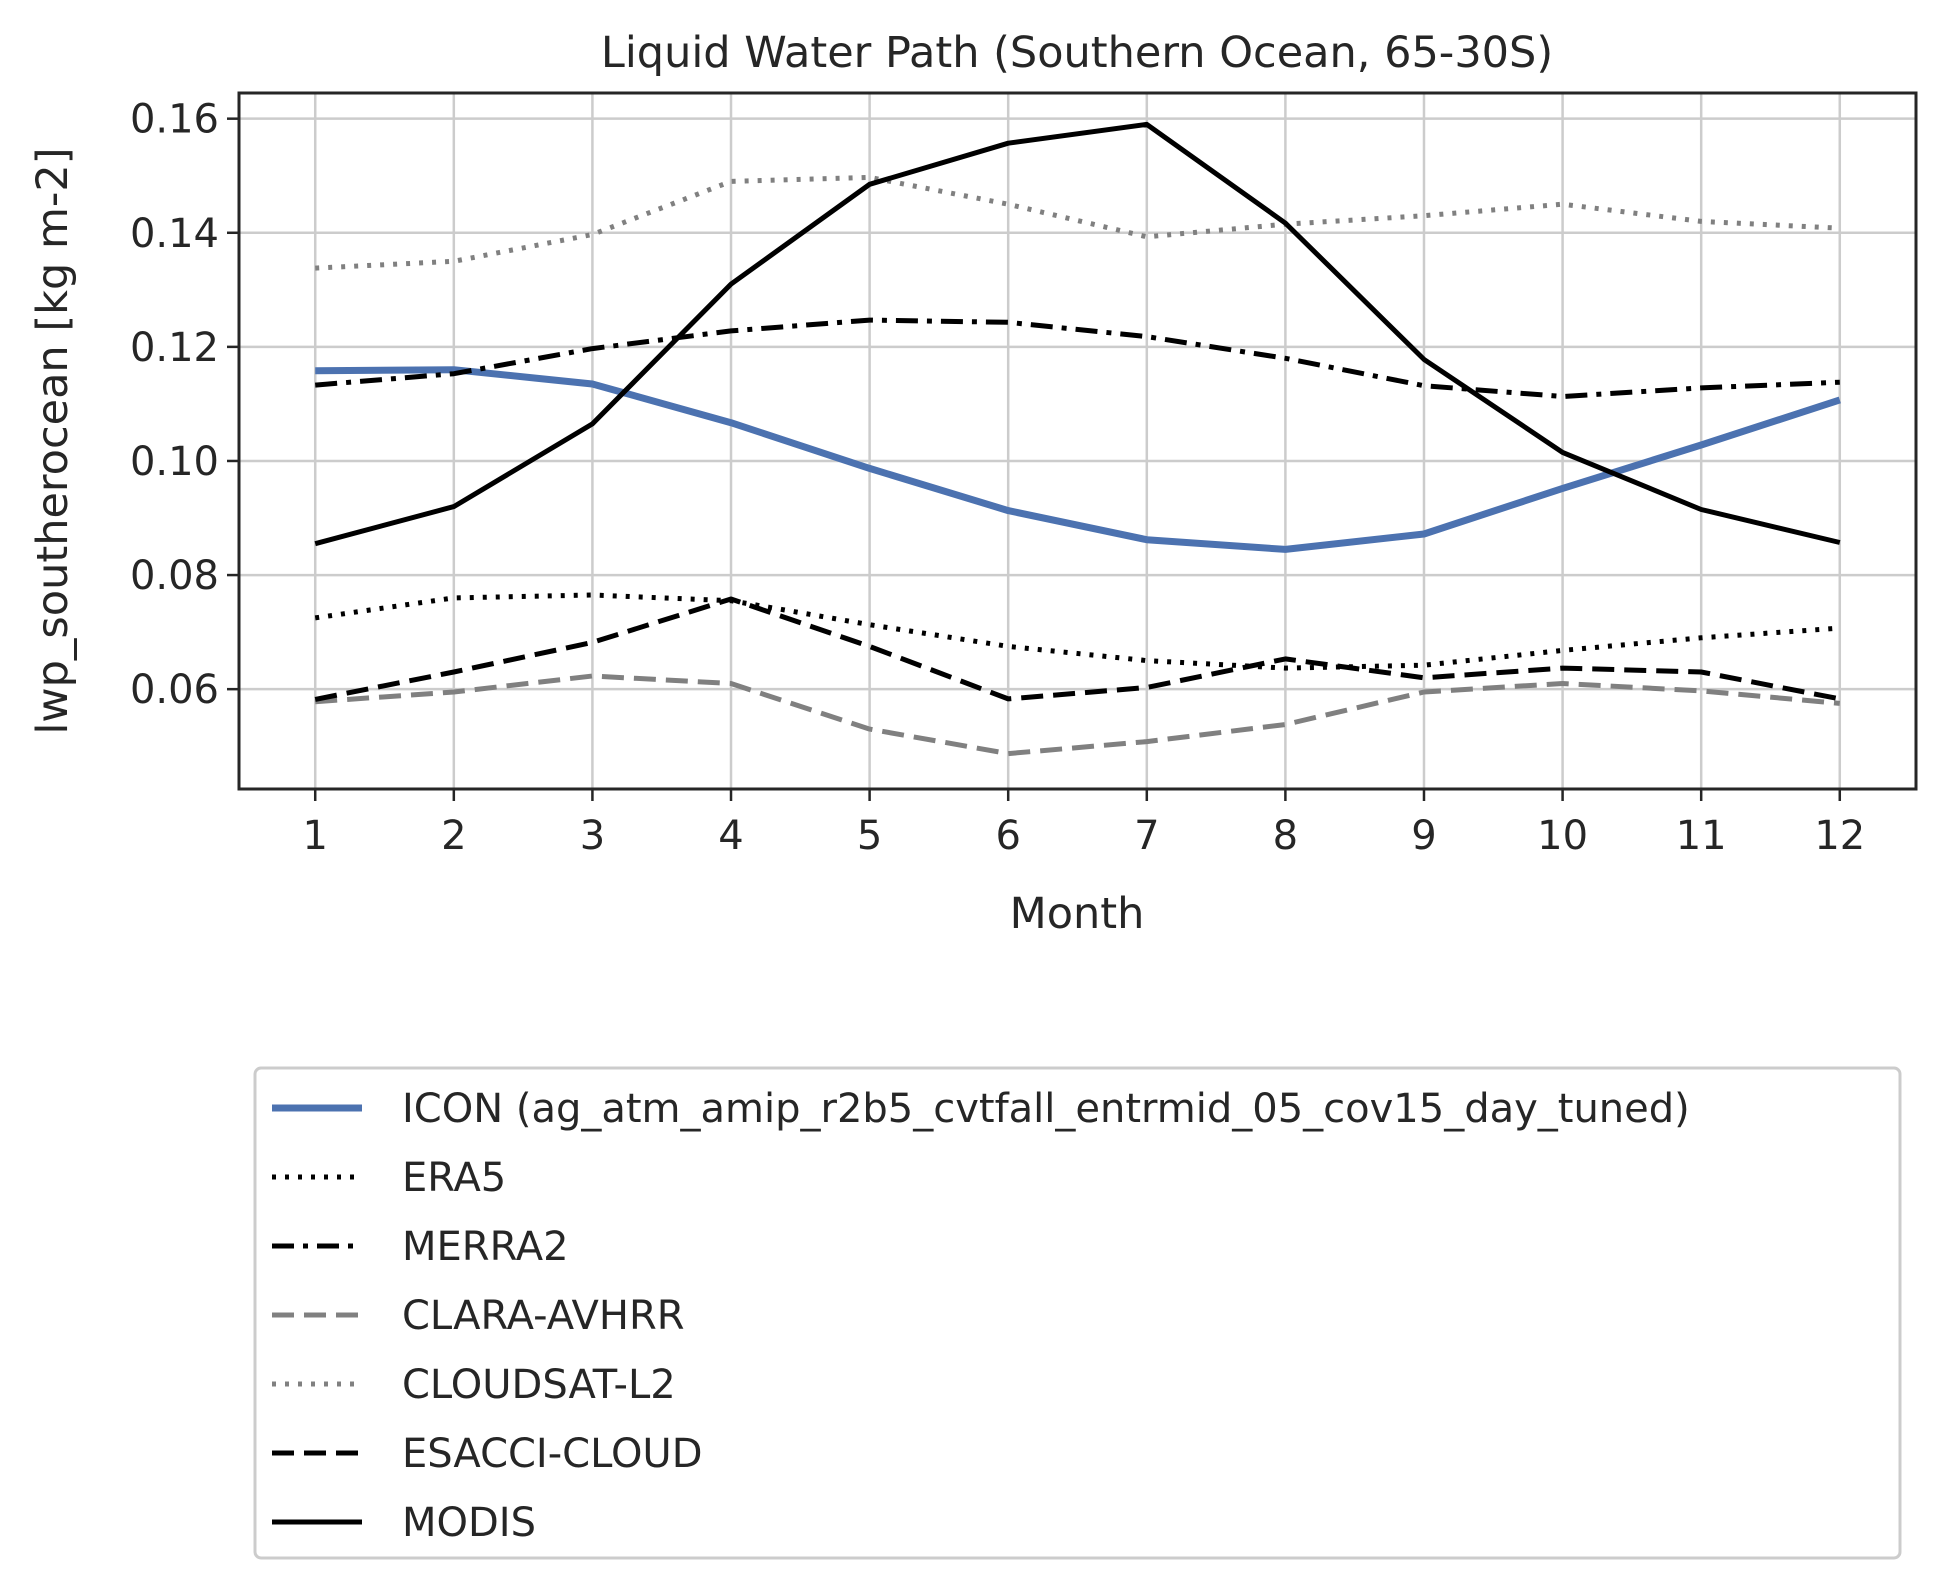  Describe the element at coordinates (174, 348) in the screenshot. I see `y-tick-label: 0.12` at that location.